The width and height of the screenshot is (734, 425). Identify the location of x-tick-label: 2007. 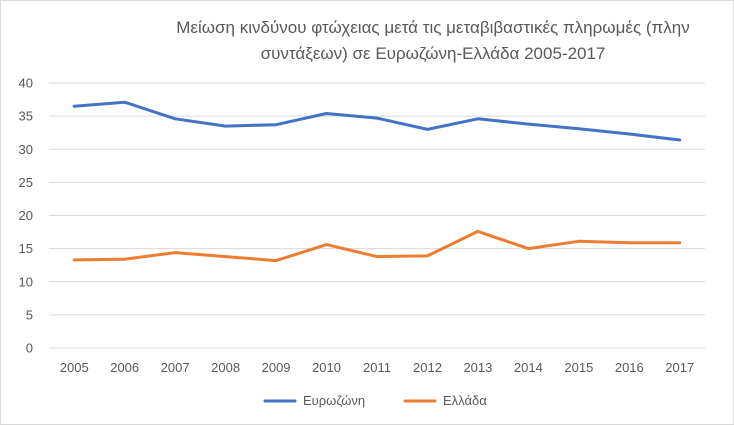
(175, 367).